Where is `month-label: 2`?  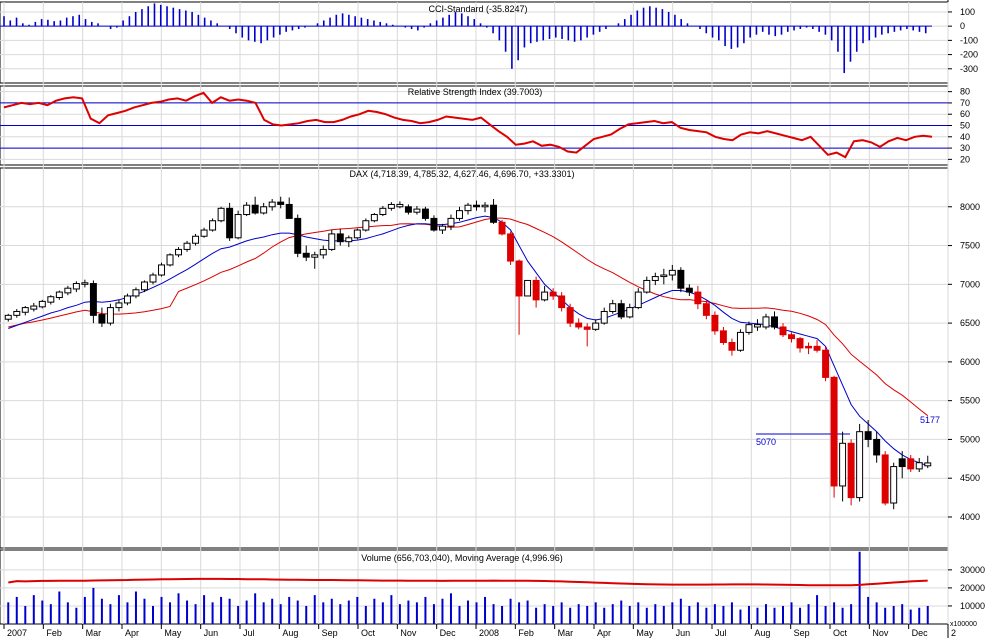 month-label: 2 is located at coordinates (953, 633).